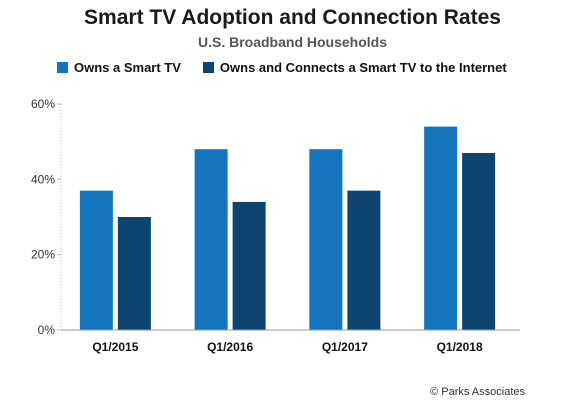  I want to click on x-tick-label: Q1/2016, so click(230, 347).